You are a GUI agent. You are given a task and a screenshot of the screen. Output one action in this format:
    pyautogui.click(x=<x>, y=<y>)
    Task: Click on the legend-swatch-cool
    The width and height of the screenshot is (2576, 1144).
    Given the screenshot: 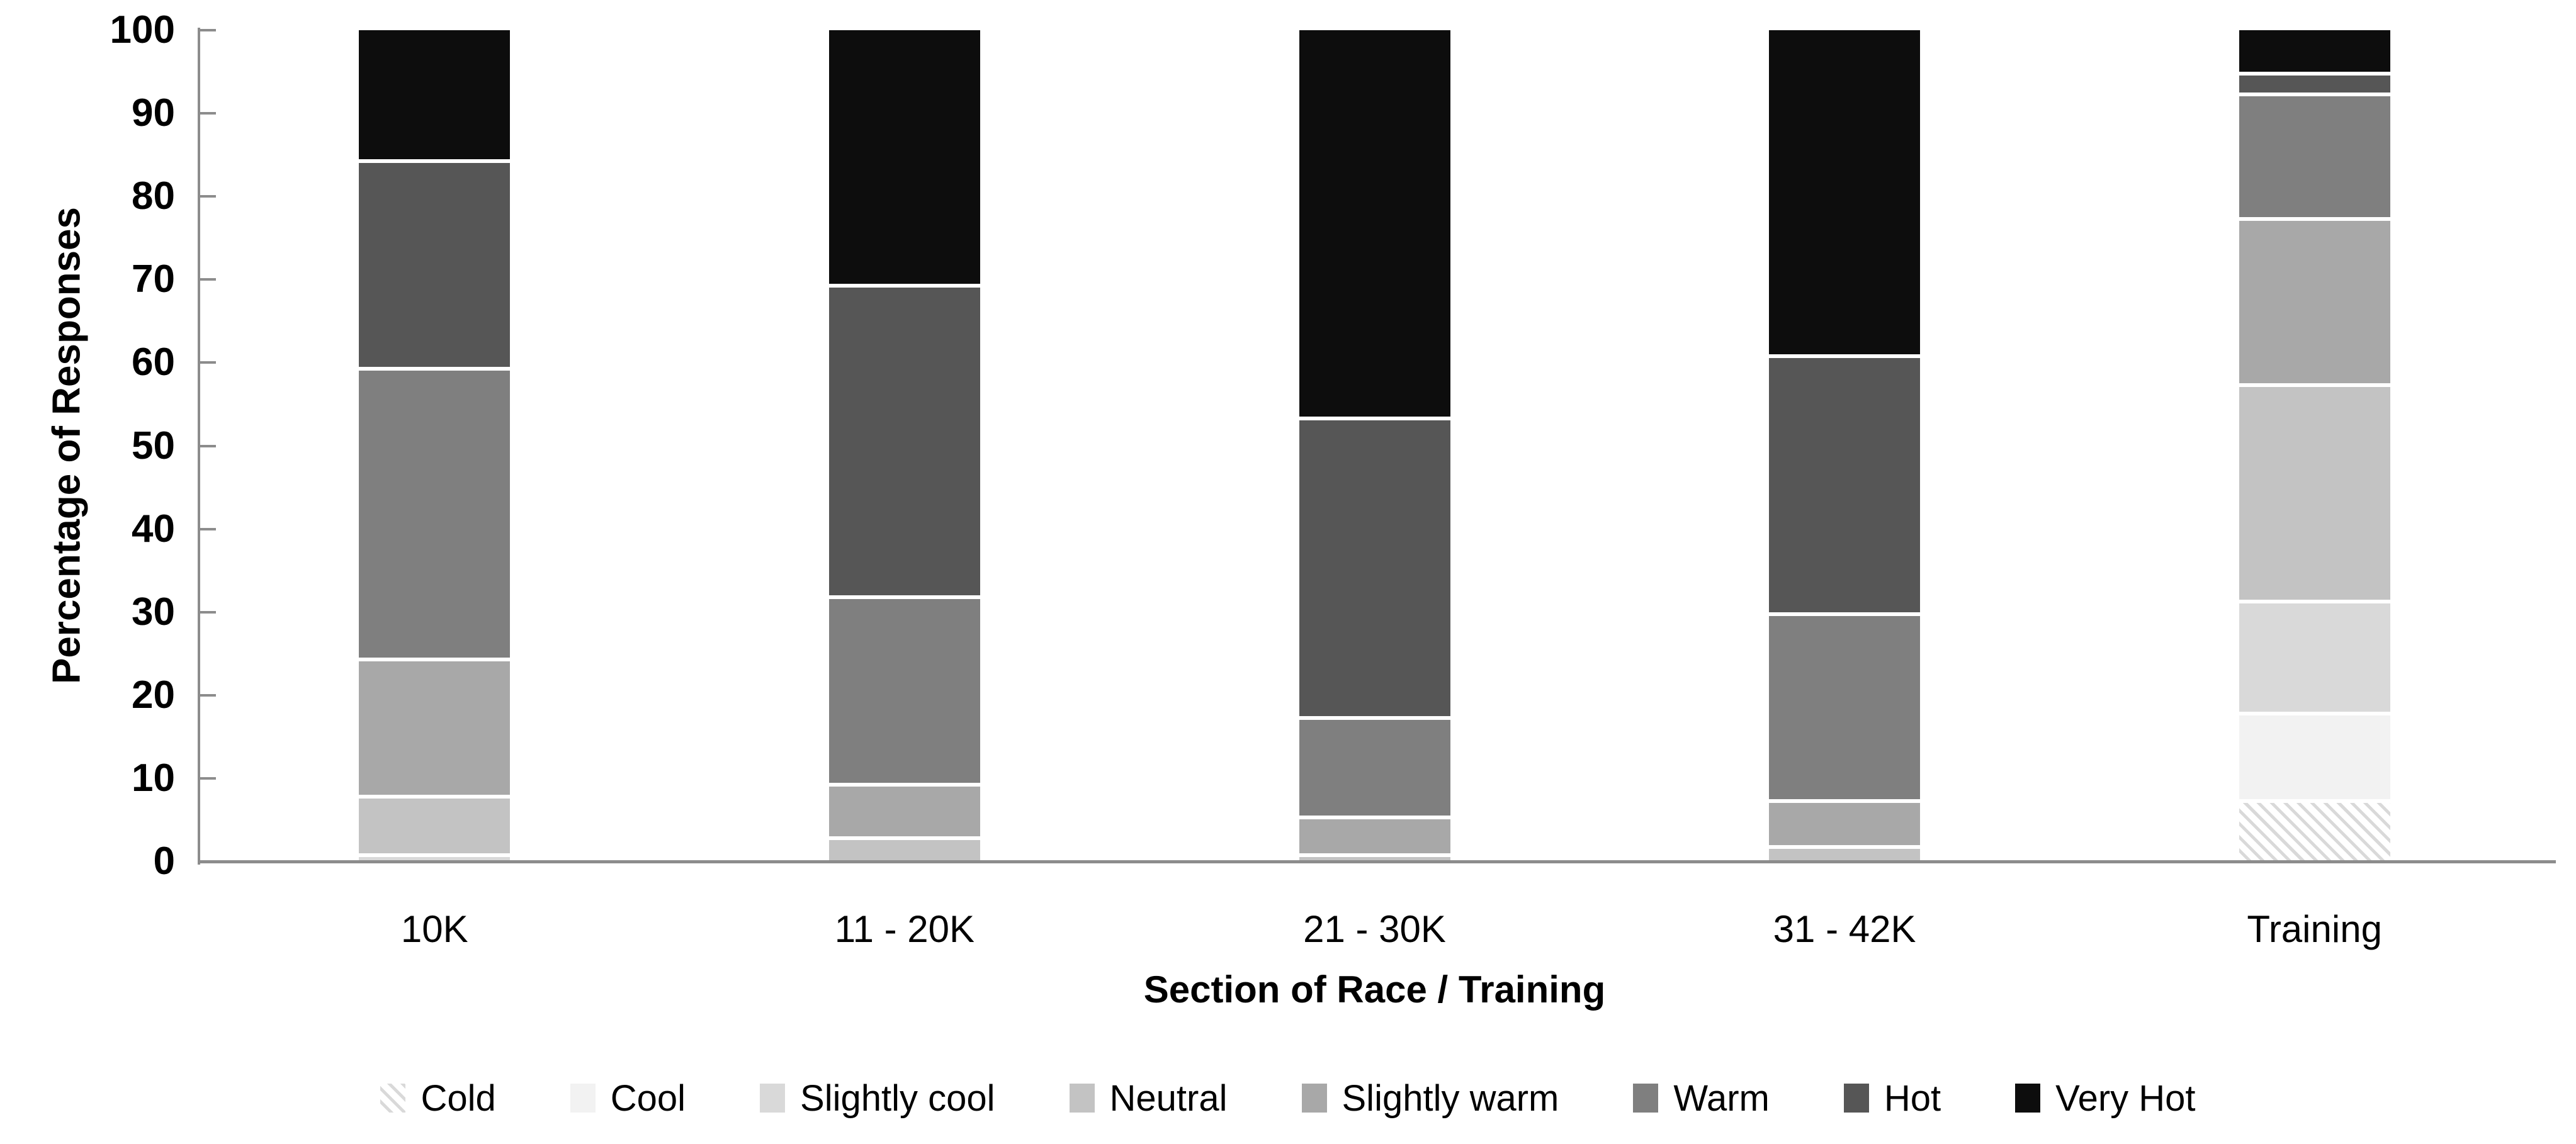 What is the action you would take?
    pyautogui.click(x=583, y=1098)
    